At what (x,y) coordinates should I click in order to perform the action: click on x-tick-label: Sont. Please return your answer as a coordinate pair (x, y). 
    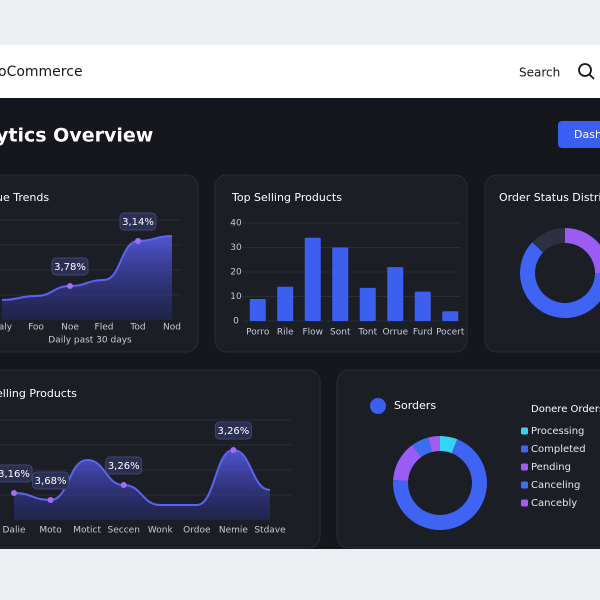
    Looking at the image, I should click on (340, 333).